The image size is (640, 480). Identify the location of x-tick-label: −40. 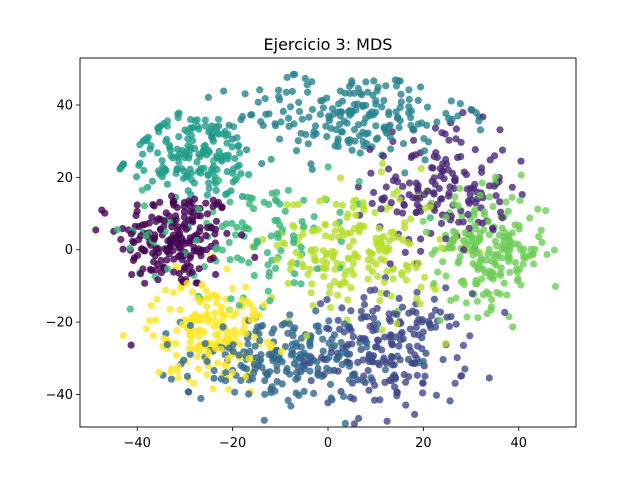
(137, 443).